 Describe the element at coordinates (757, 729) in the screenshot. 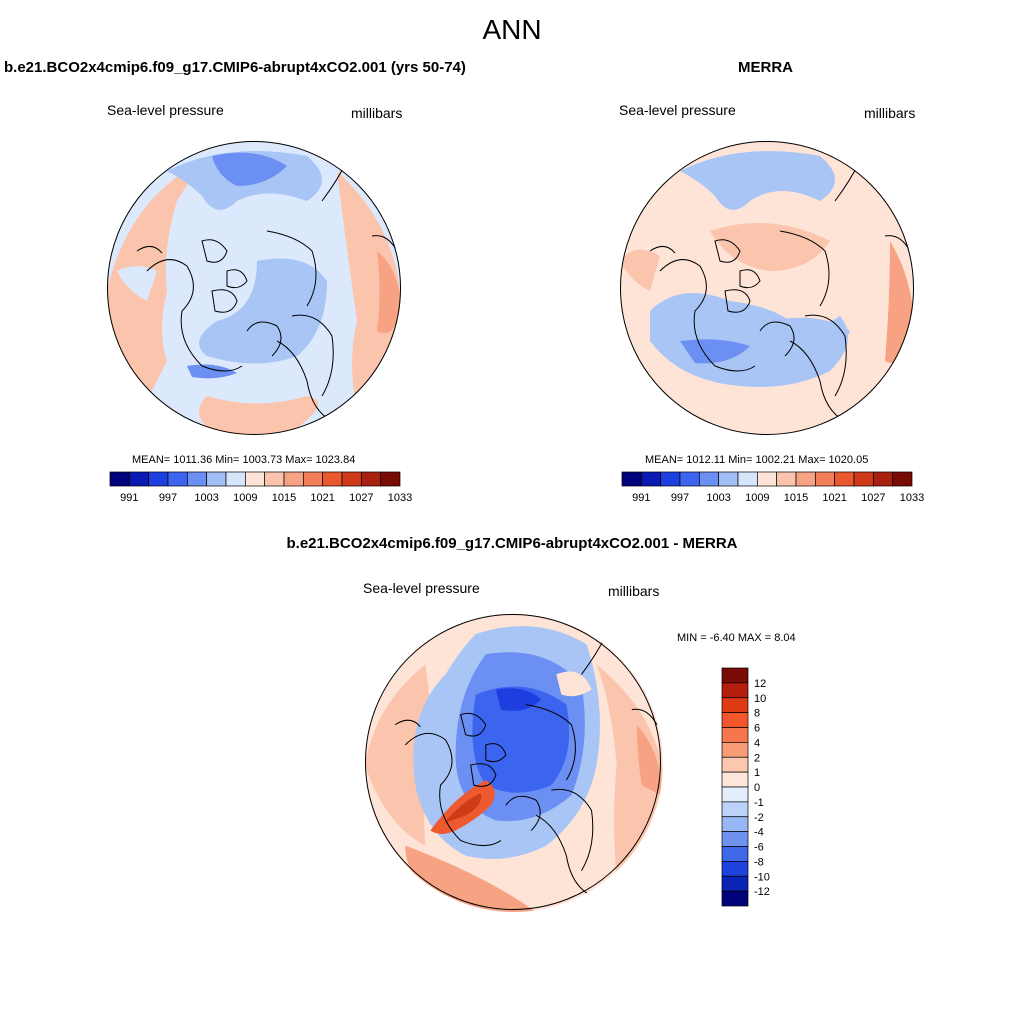

I see `colorbar-tick-label: 6` at that location.